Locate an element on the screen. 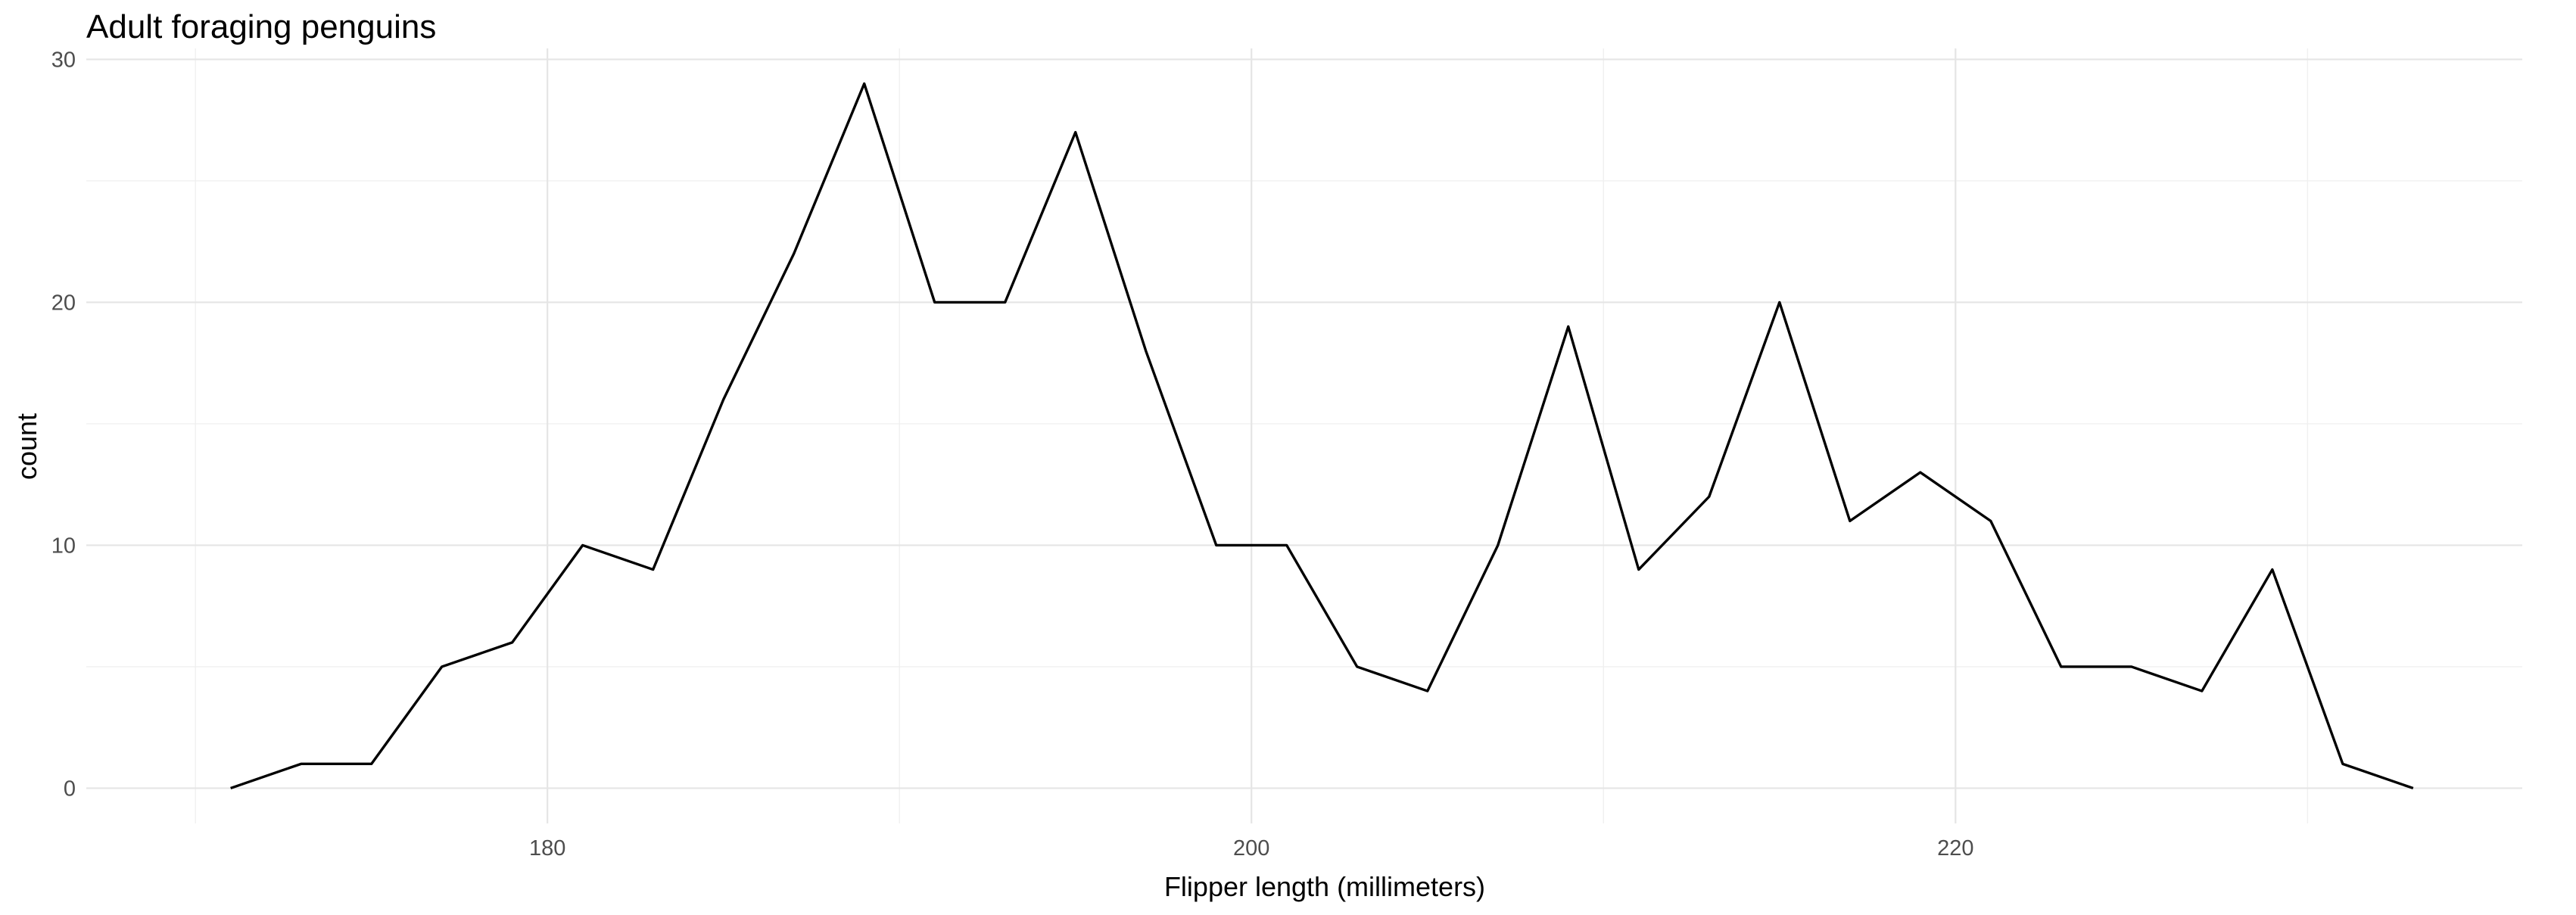 Image resolution: width=2576 pixels, height=915 pixels. y-tick-label: 0 is located at coordinates (70, 789).